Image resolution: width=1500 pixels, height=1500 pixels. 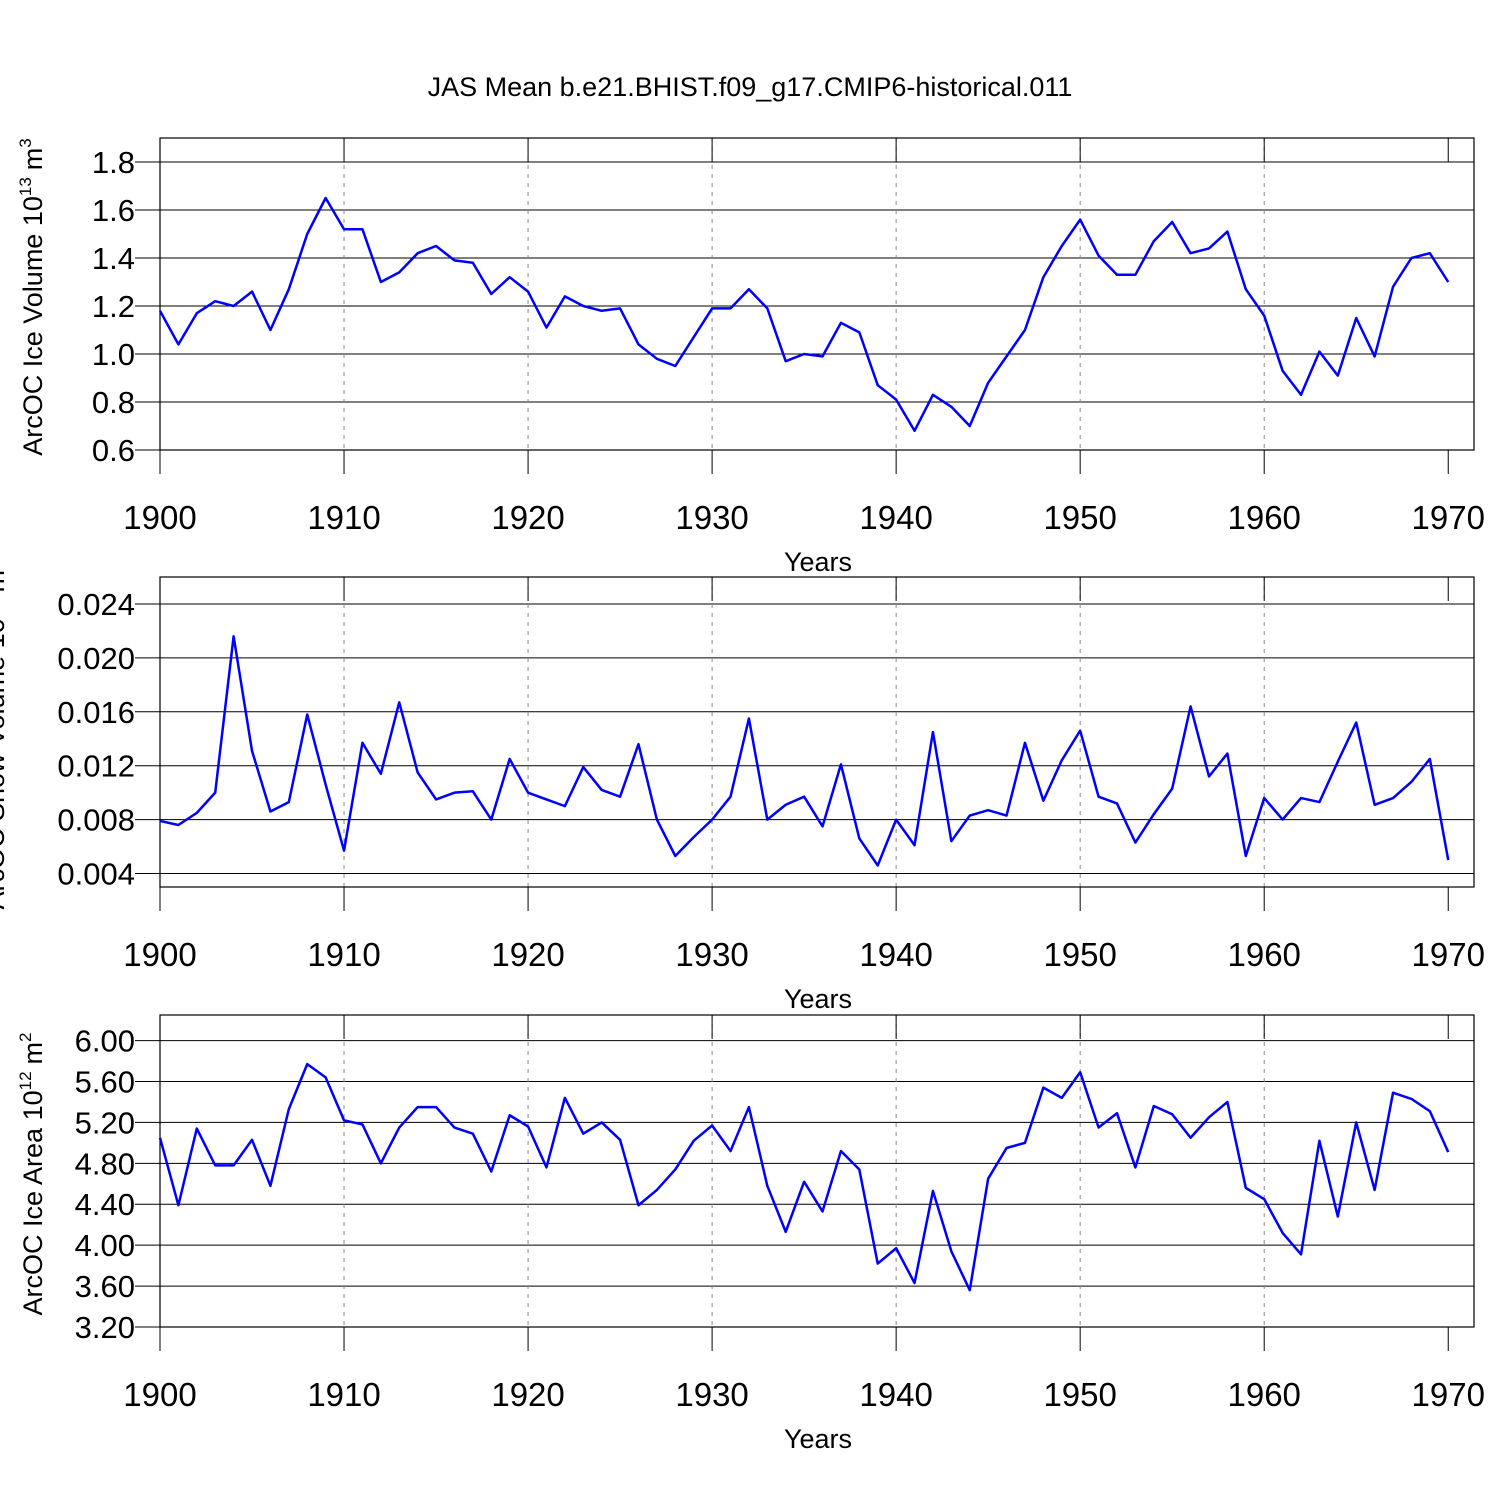 What do you see at coordinates (105, 1122) in the screenshot?
I see `y-tick-label: 5.20` at bounding box center [105, 1122].